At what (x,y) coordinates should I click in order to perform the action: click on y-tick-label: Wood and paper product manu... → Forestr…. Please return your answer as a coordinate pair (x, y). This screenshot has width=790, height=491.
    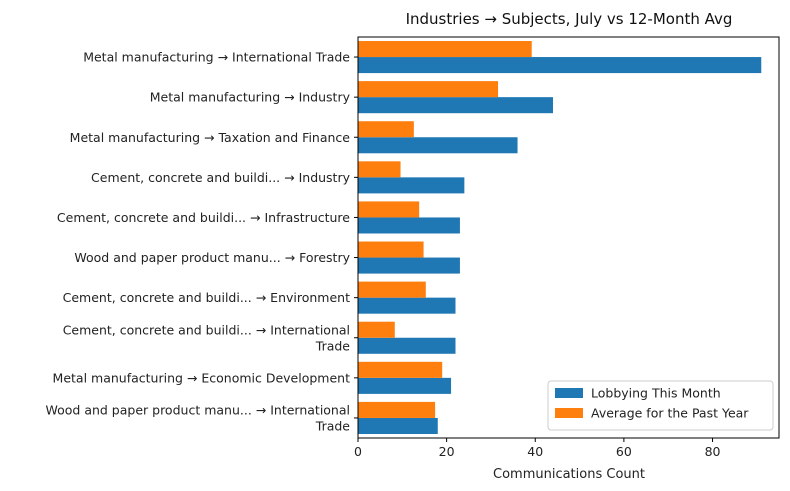
    Looking at the image, I should click on (212, 257).